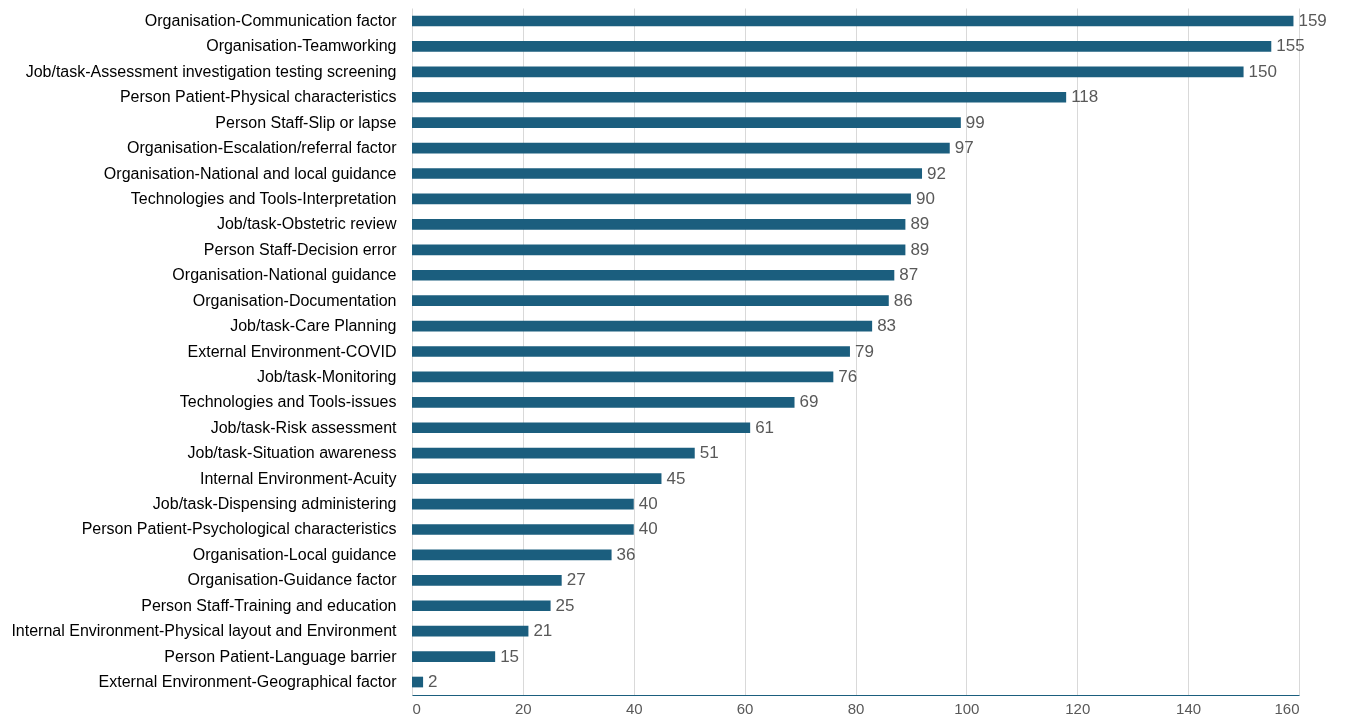  I want to click on y-tick-label: Job/task-Risk assessment, so click(304, 427).